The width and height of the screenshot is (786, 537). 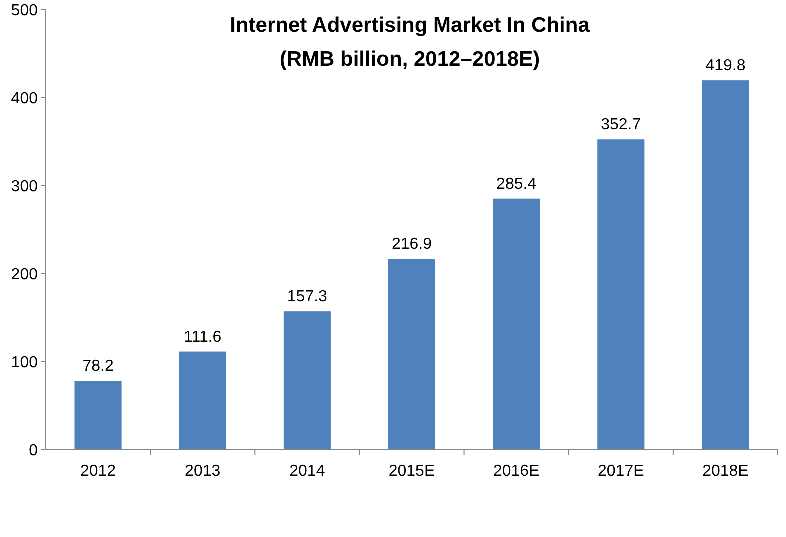 What do you see at coordinates (24, 187) in the screenshot?
I see `y-tick-label: 300` at bounding box center [24, 187].